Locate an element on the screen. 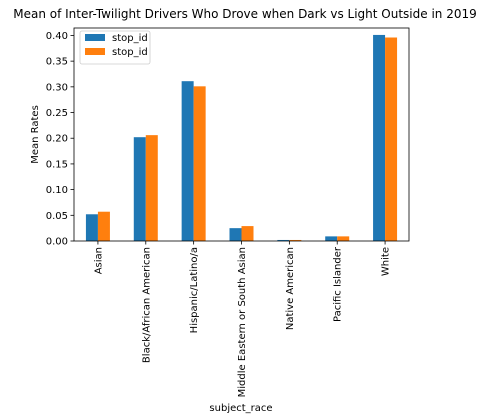 The width and height of the screenshot is (483, 420). x-axis-label: subject_race is located at coordinates (240, 408).